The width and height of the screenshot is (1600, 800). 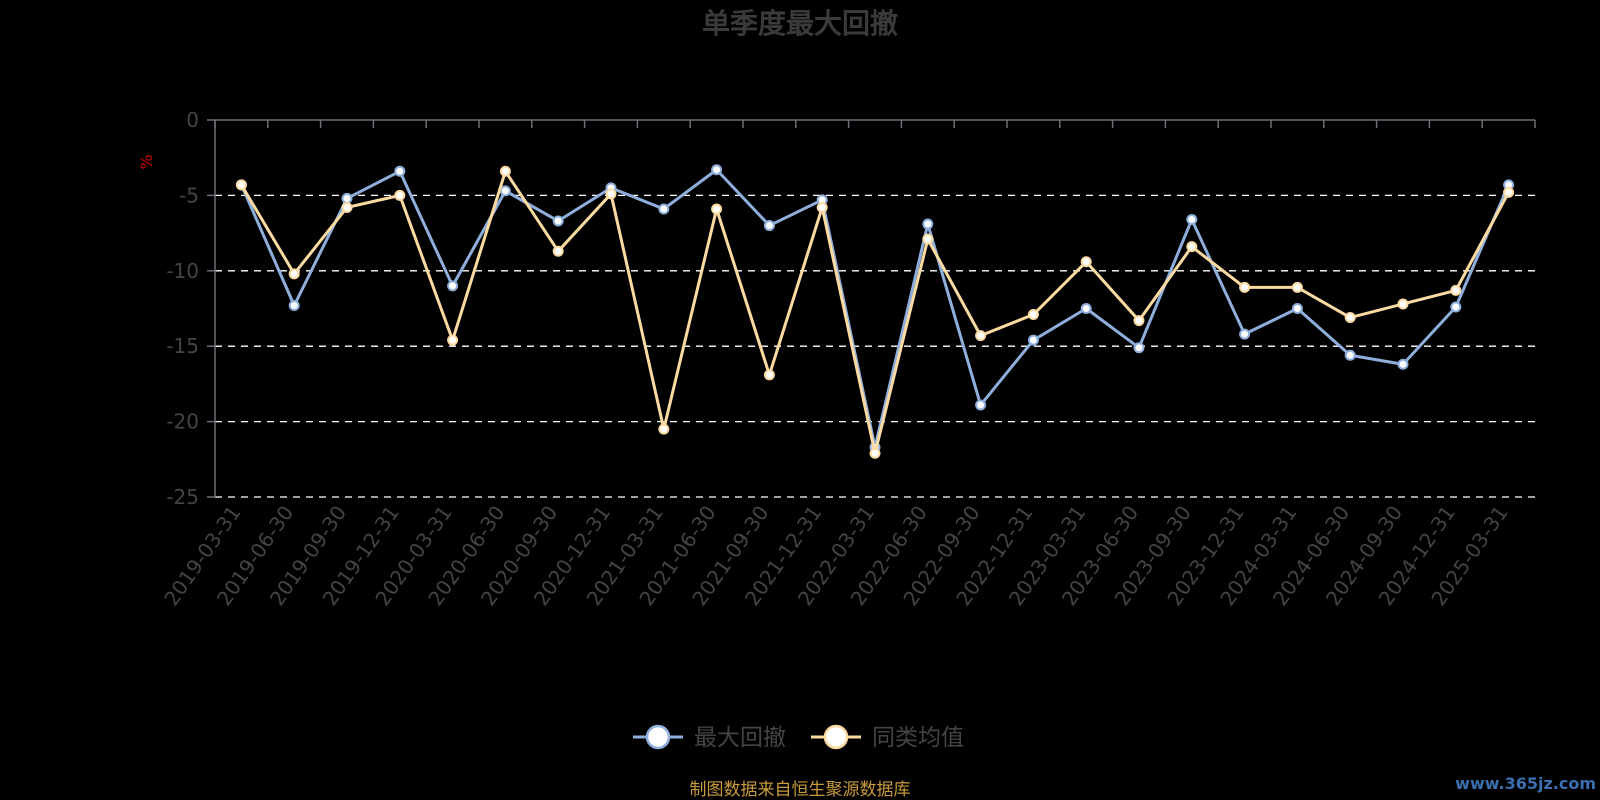 What do you see at coordinates (182, 422) in the screenshot?
I see `y-tick-label: -20` at bounding box center [182, 422].